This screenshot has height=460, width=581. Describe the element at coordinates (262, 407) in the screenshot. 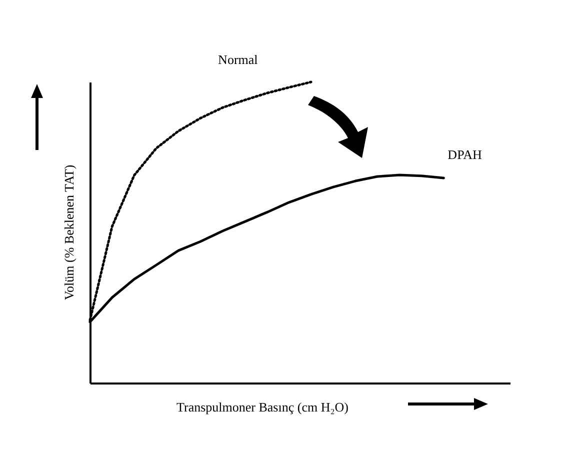

I see `x-axis-title: Transpulmoner Basınç (cm H₂O)` at that location.